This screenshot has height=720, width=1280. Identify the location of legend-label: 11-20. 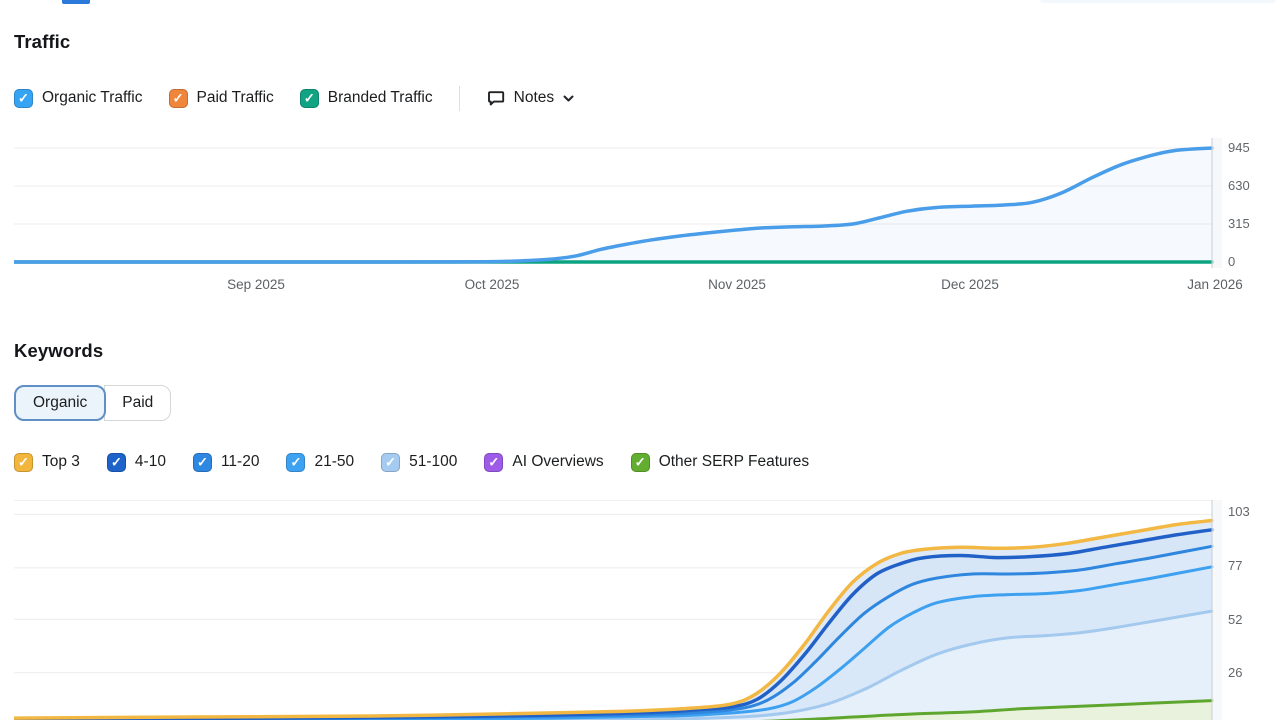
(240, 461).